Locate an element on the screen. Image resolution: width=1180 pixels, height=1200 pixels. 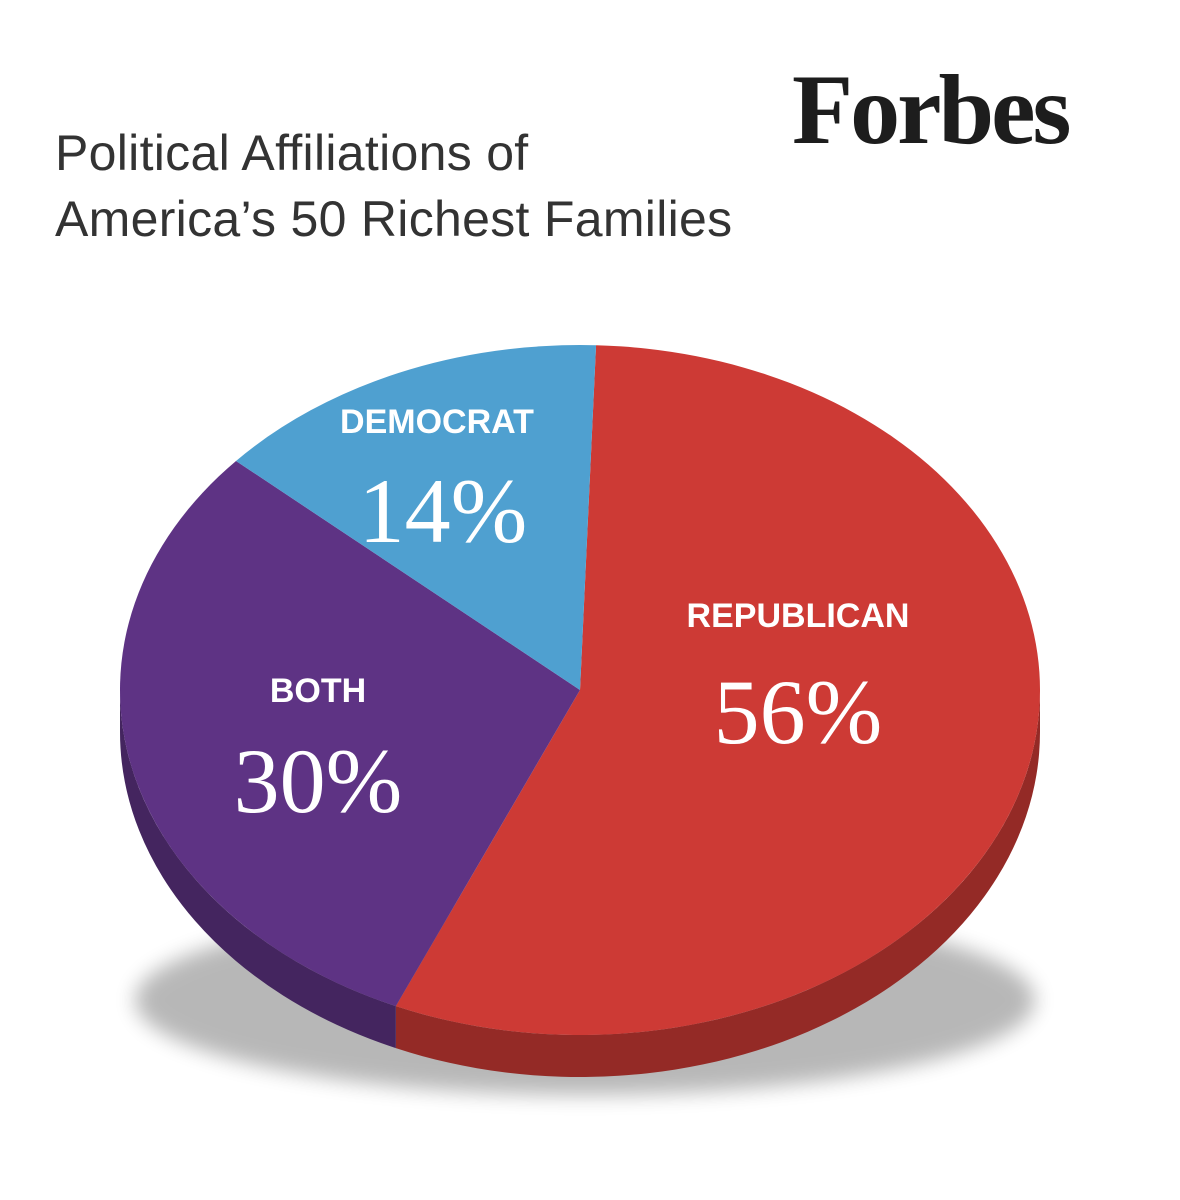
forbes-logo: Forbes is located at coordinates (931, 109).